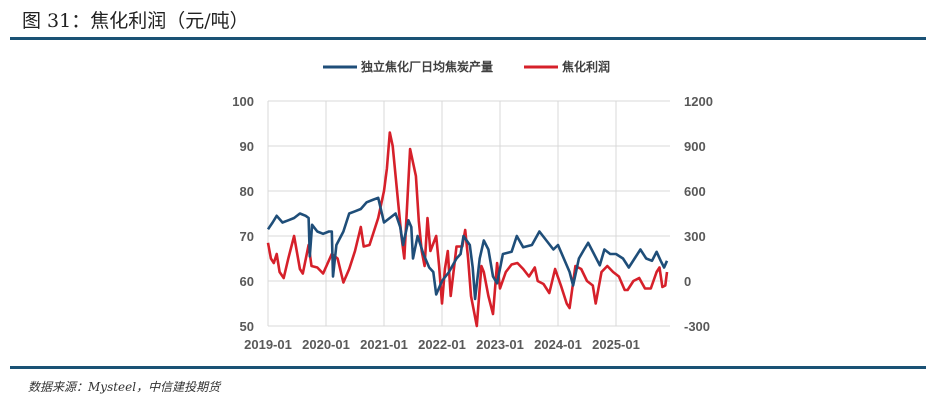 Image resolution: width=936 pixels, height=402 pixels. What do you see at coordinates (695, 191) in the screenshot?
I see `y-right-tick-label: 600` at bounding box center [695, 191].